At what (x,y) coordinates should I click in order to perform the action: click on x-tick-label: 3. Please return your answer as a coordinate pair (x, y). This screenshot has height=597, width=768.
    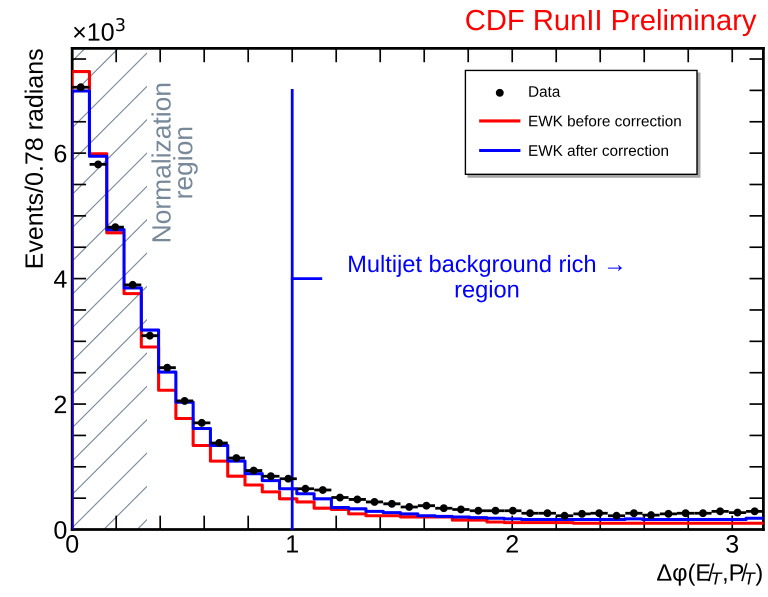
    Looking at the image, I should click on (732, 544).